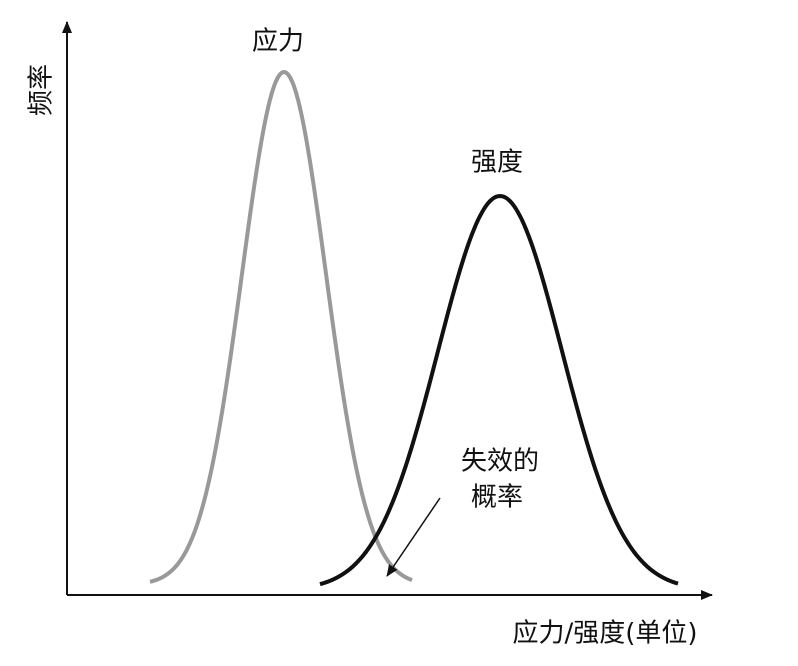 The width and height of the screenshot is (798, 666). Describe the element at coordinates (42, 90) in the screenshot. I see `y-axis-label: 频率` at that location.